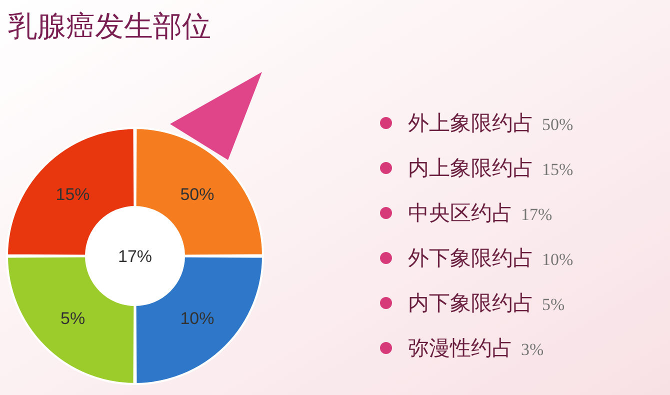  Describe the element at coordinates (536, 214) in the screenshot. I see `data-label: 17%` at that location.